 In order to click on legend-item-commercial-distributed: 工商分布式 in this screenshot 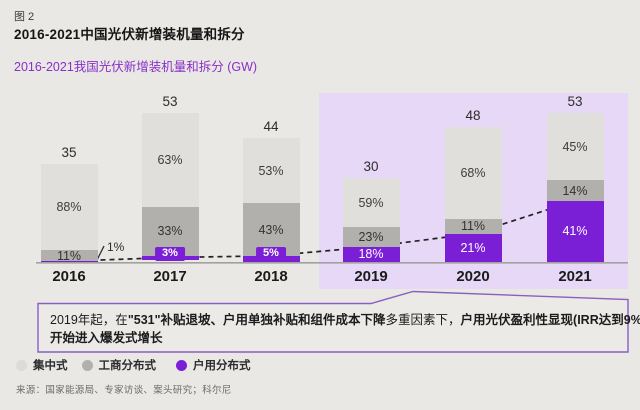, I will do `click(119, 365)`.